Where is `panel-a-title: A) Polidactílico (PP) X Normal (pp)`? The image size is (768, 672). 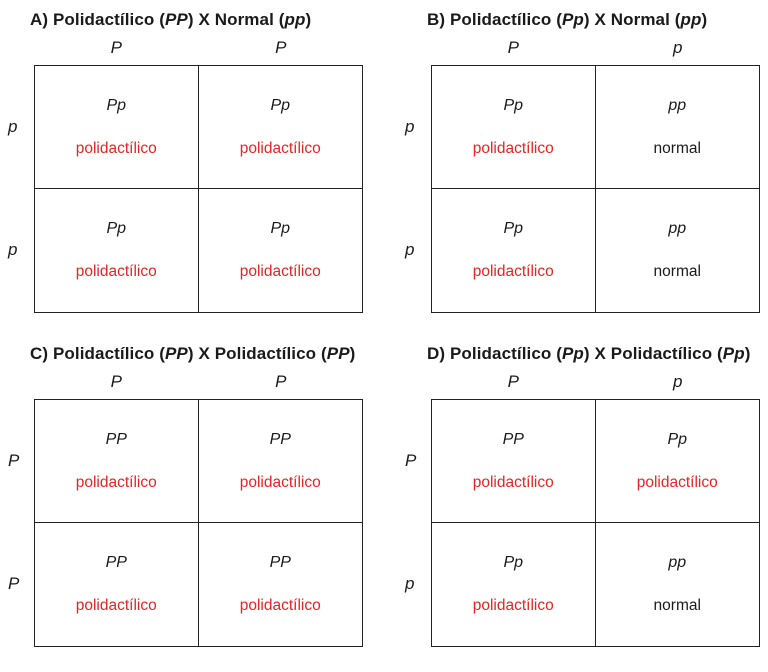
panel-a-title: A) Polidactílico (PP) X Normal (pp) is located at coordinates (196, 20).